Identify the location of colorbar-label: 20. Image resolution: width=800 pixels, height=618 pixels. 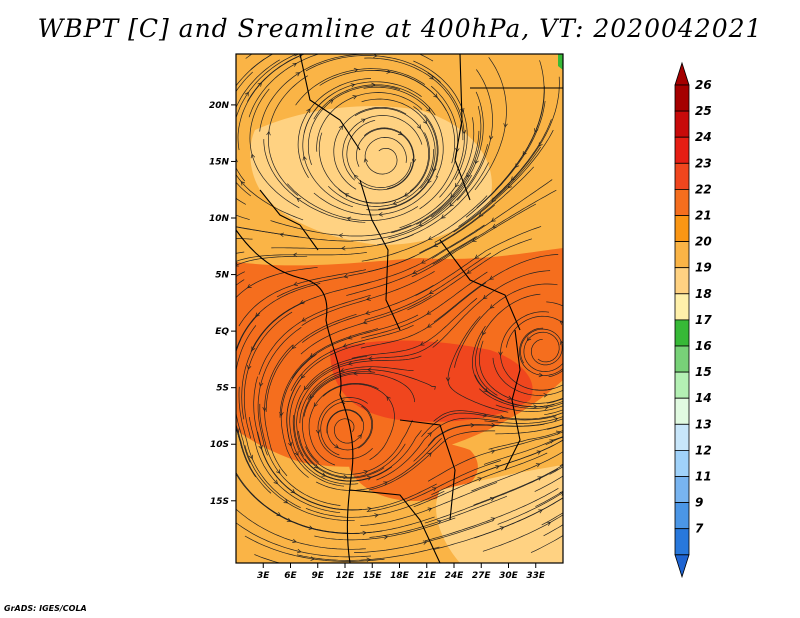
(703, 242).